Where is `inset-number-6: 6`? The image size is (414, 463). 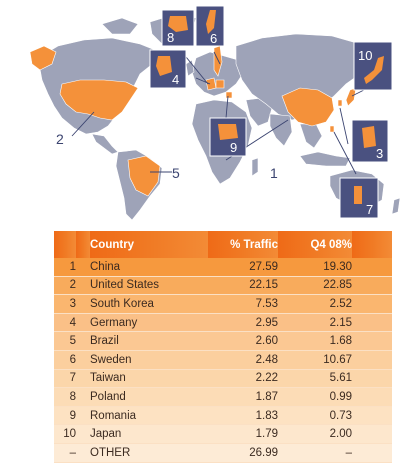 inset-number-6: 6 is located at coordinates (213, 38).